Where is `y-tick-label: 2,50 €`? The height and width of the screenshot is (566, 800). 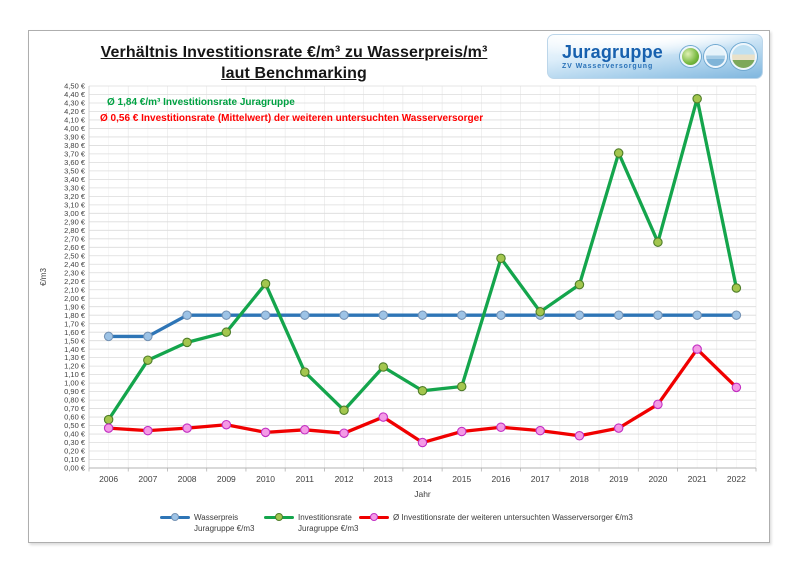 y-tick-label: 2,50 € is located at coordinates (75, 255).